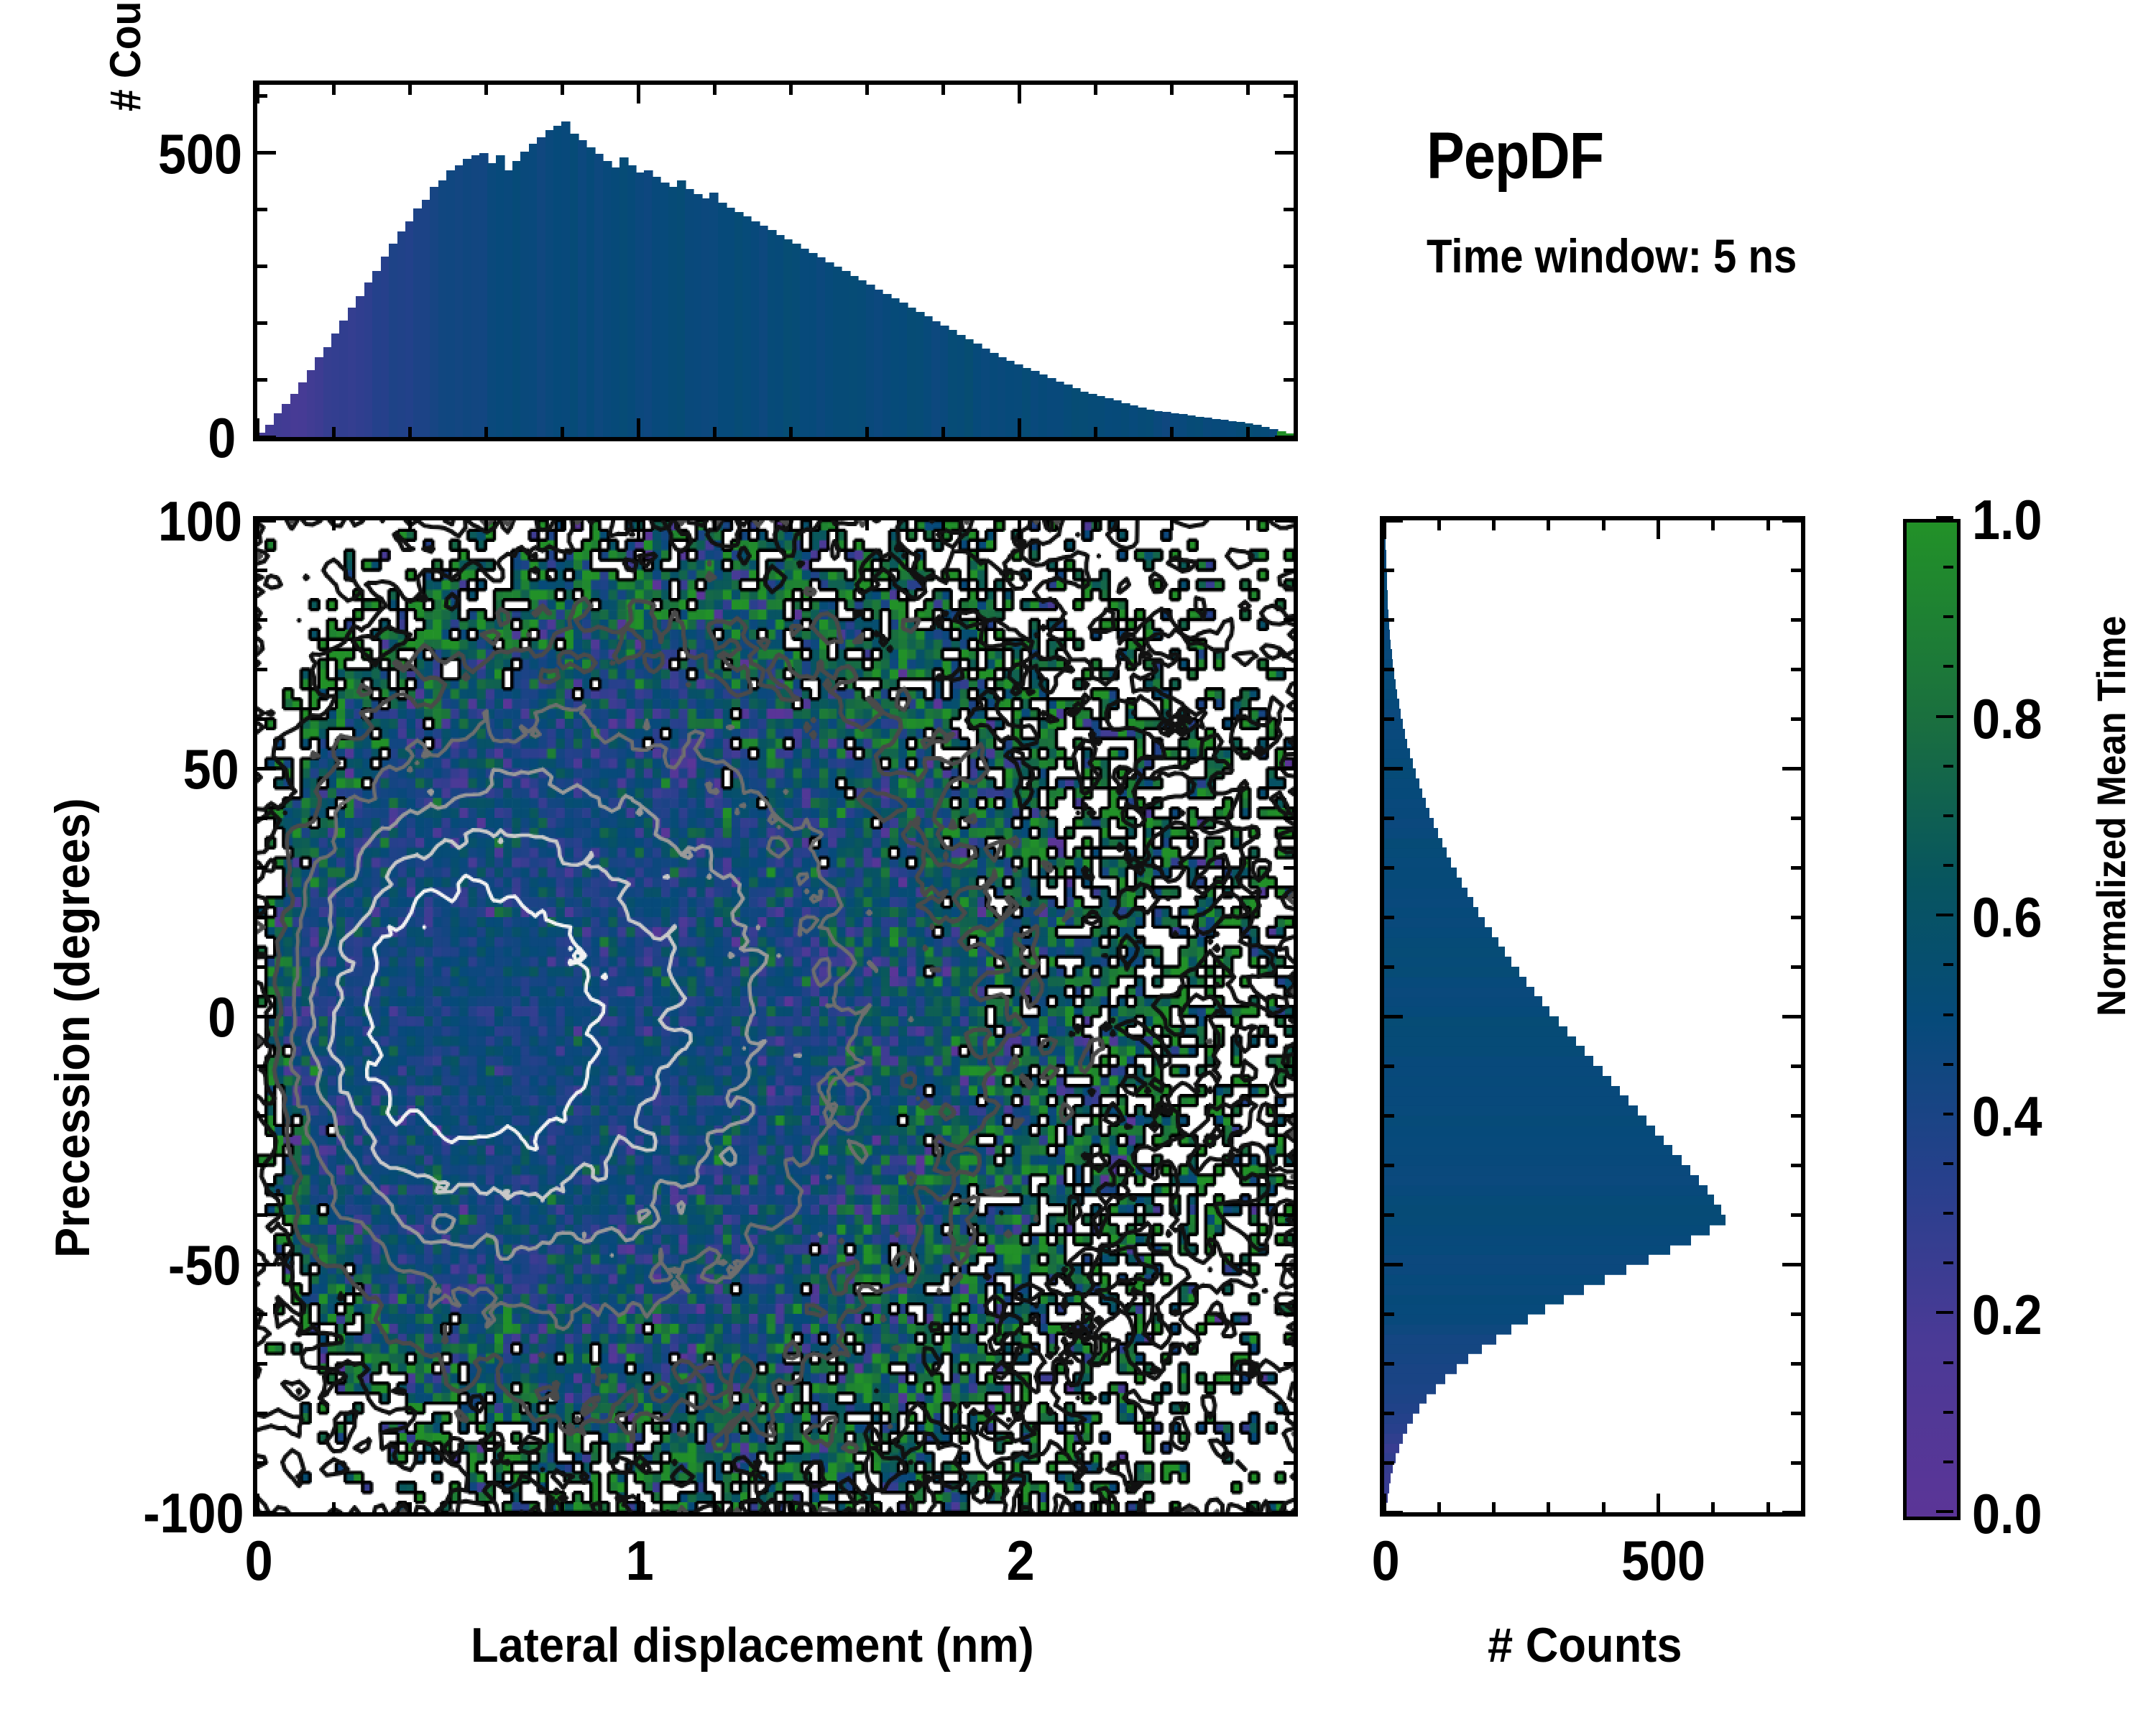  What do you see at coordinates (1289, 210) in the screenshot?
I see `top-ytick-right` at bounding box center [1289, 210].